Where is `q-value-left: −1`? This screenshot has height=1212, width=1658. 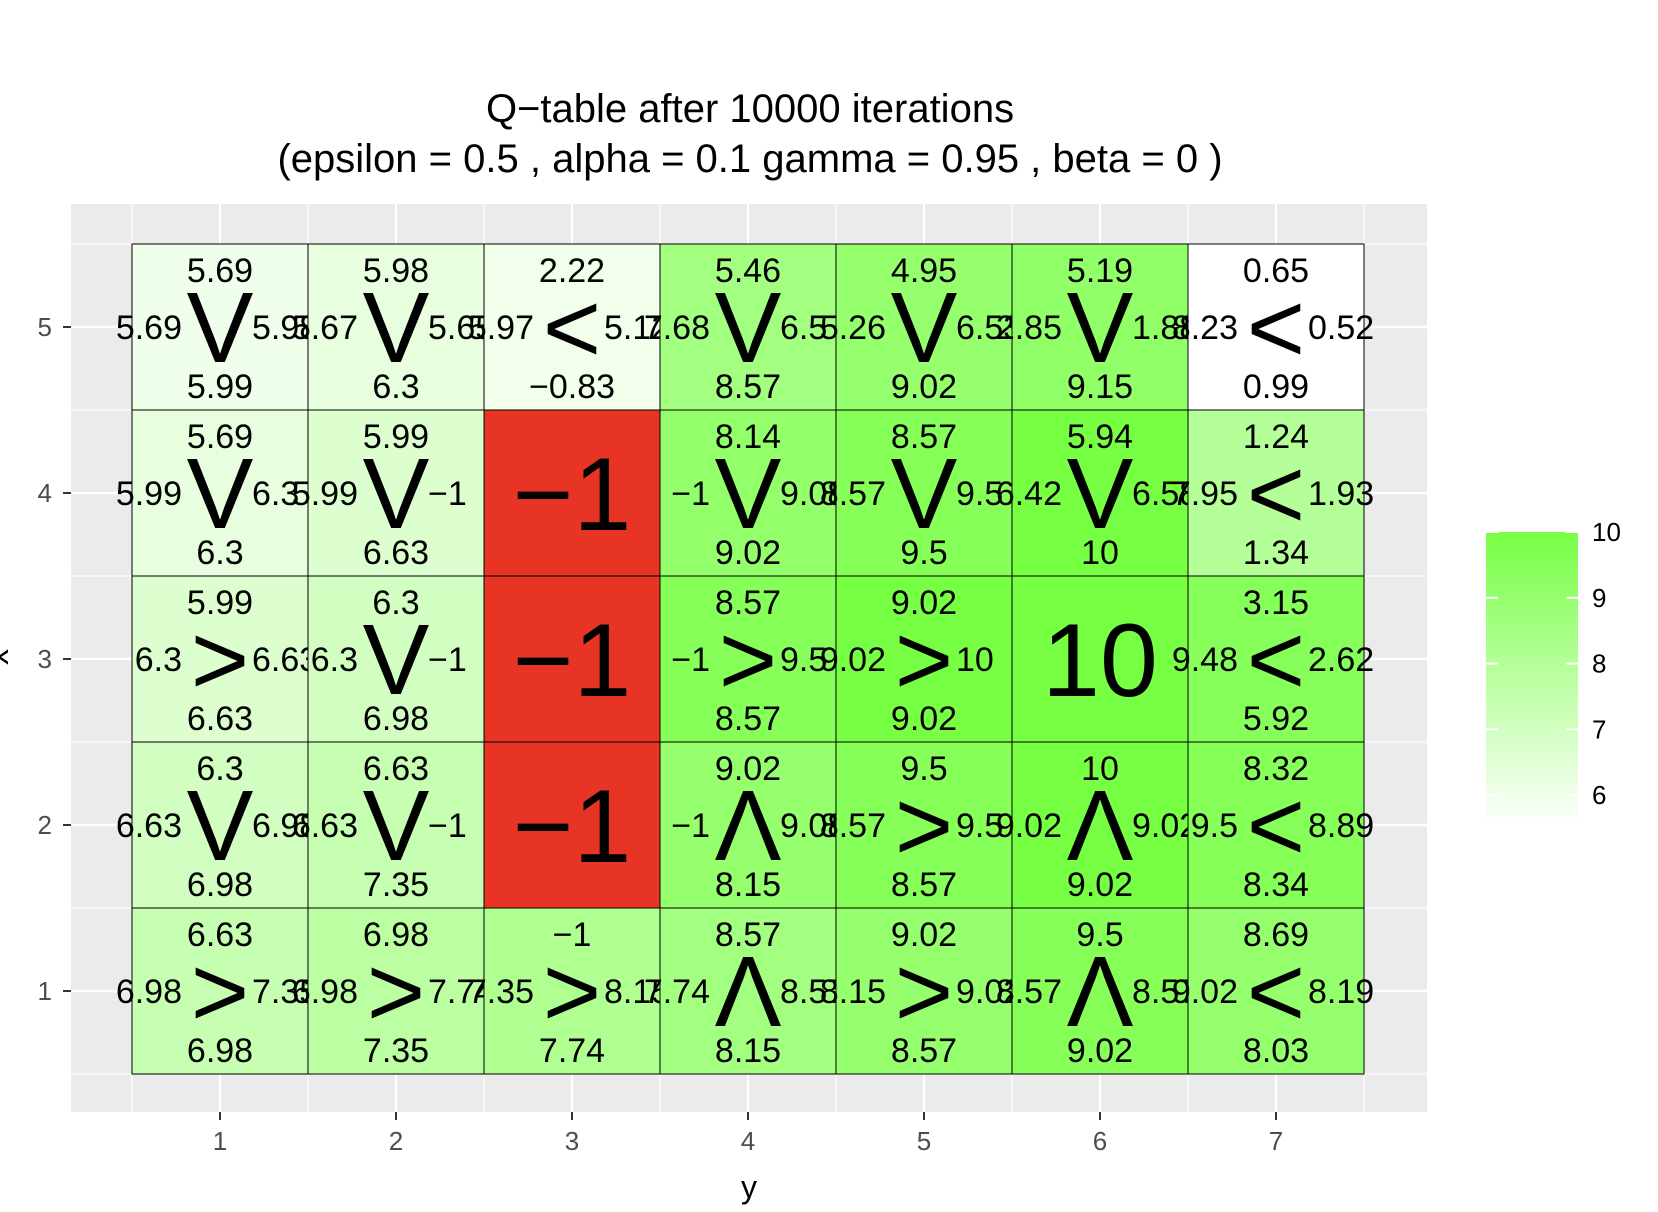
q-value-left: −1 is located at coordinates (690, 494).